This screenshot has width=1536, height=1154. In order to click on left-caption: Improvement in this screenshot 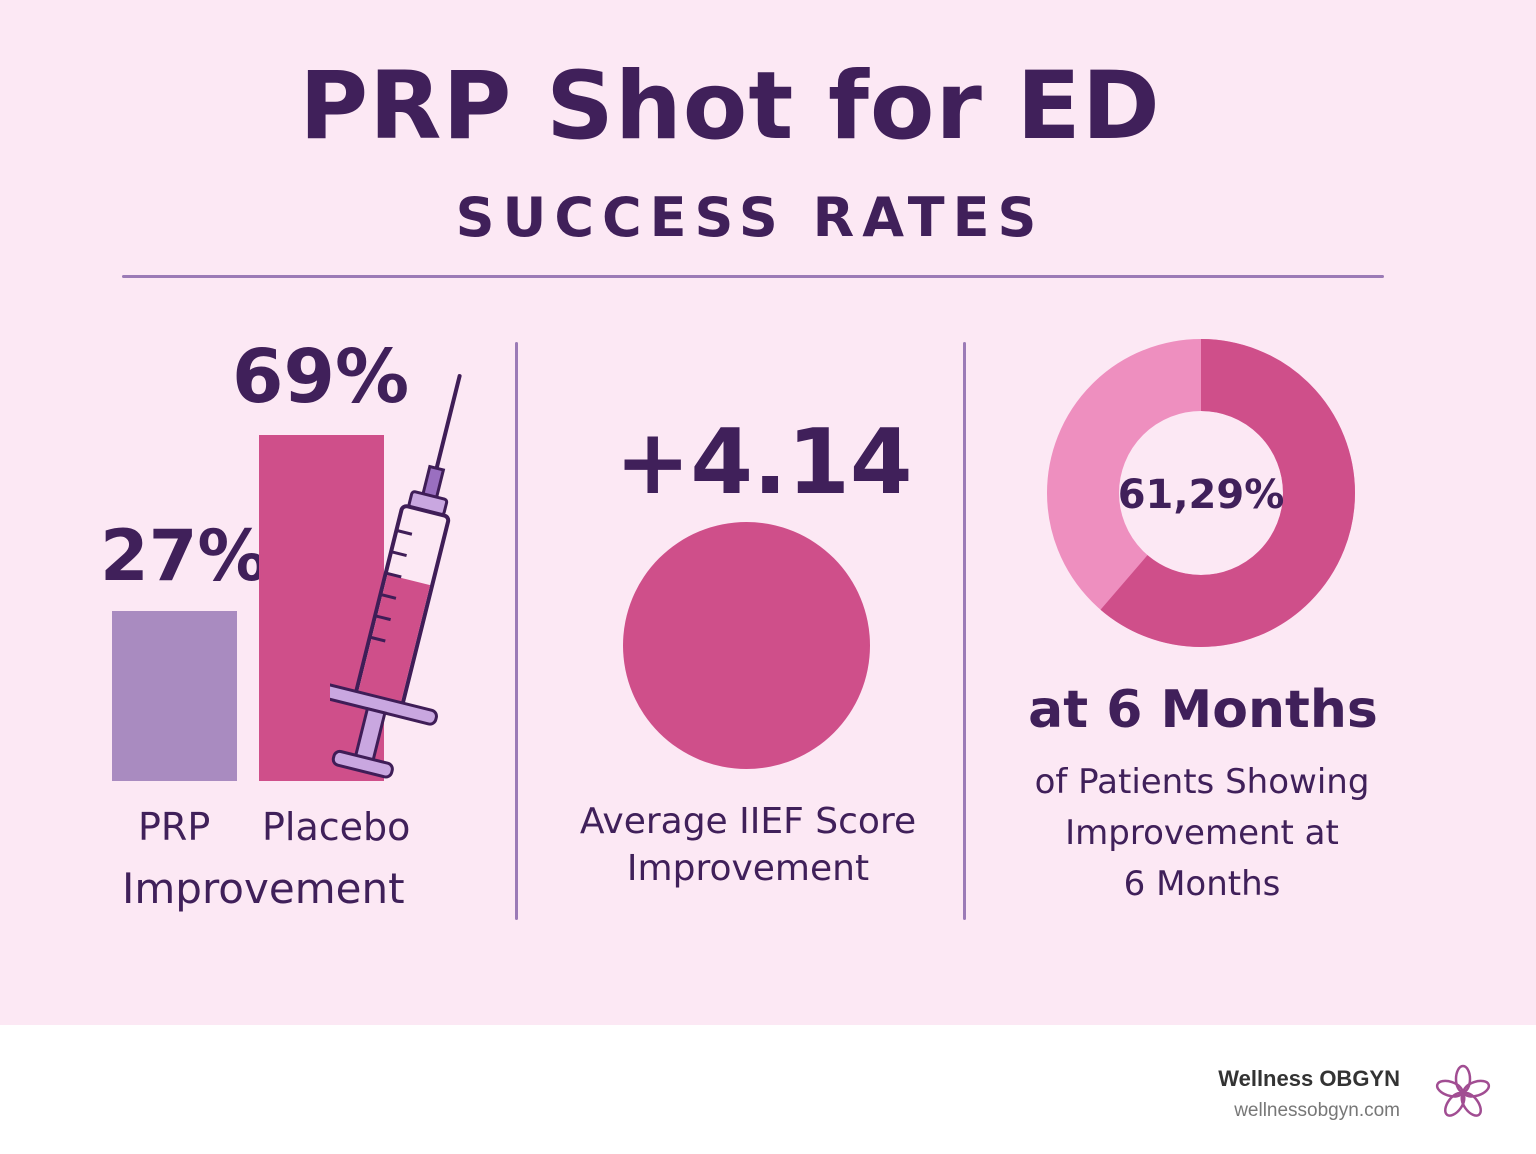, I will do `click(263, 888)`.